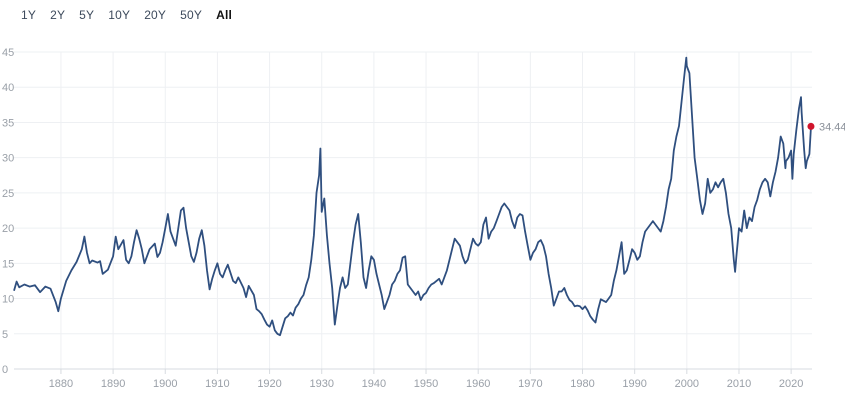  I want to click on x-tick-label: 1880, so click(61, 384).